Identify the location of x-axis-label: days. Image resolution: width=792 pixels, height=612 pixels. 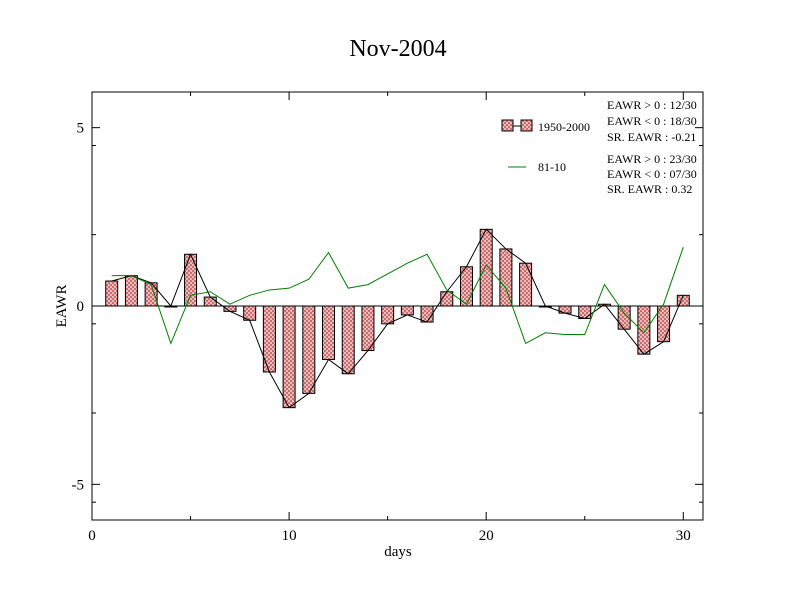
(398, 552).